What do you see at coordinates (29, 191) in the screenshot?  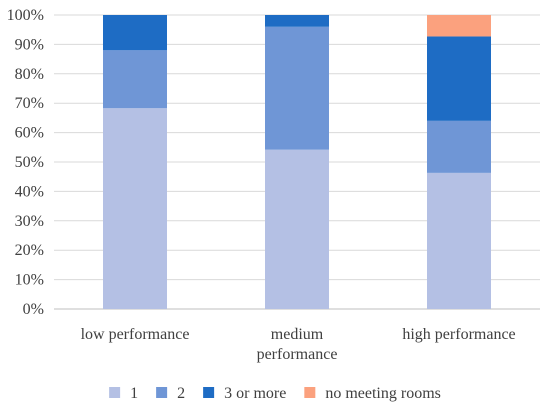 I see `y-tick-label: 40%` at bounding box center [29, 191].